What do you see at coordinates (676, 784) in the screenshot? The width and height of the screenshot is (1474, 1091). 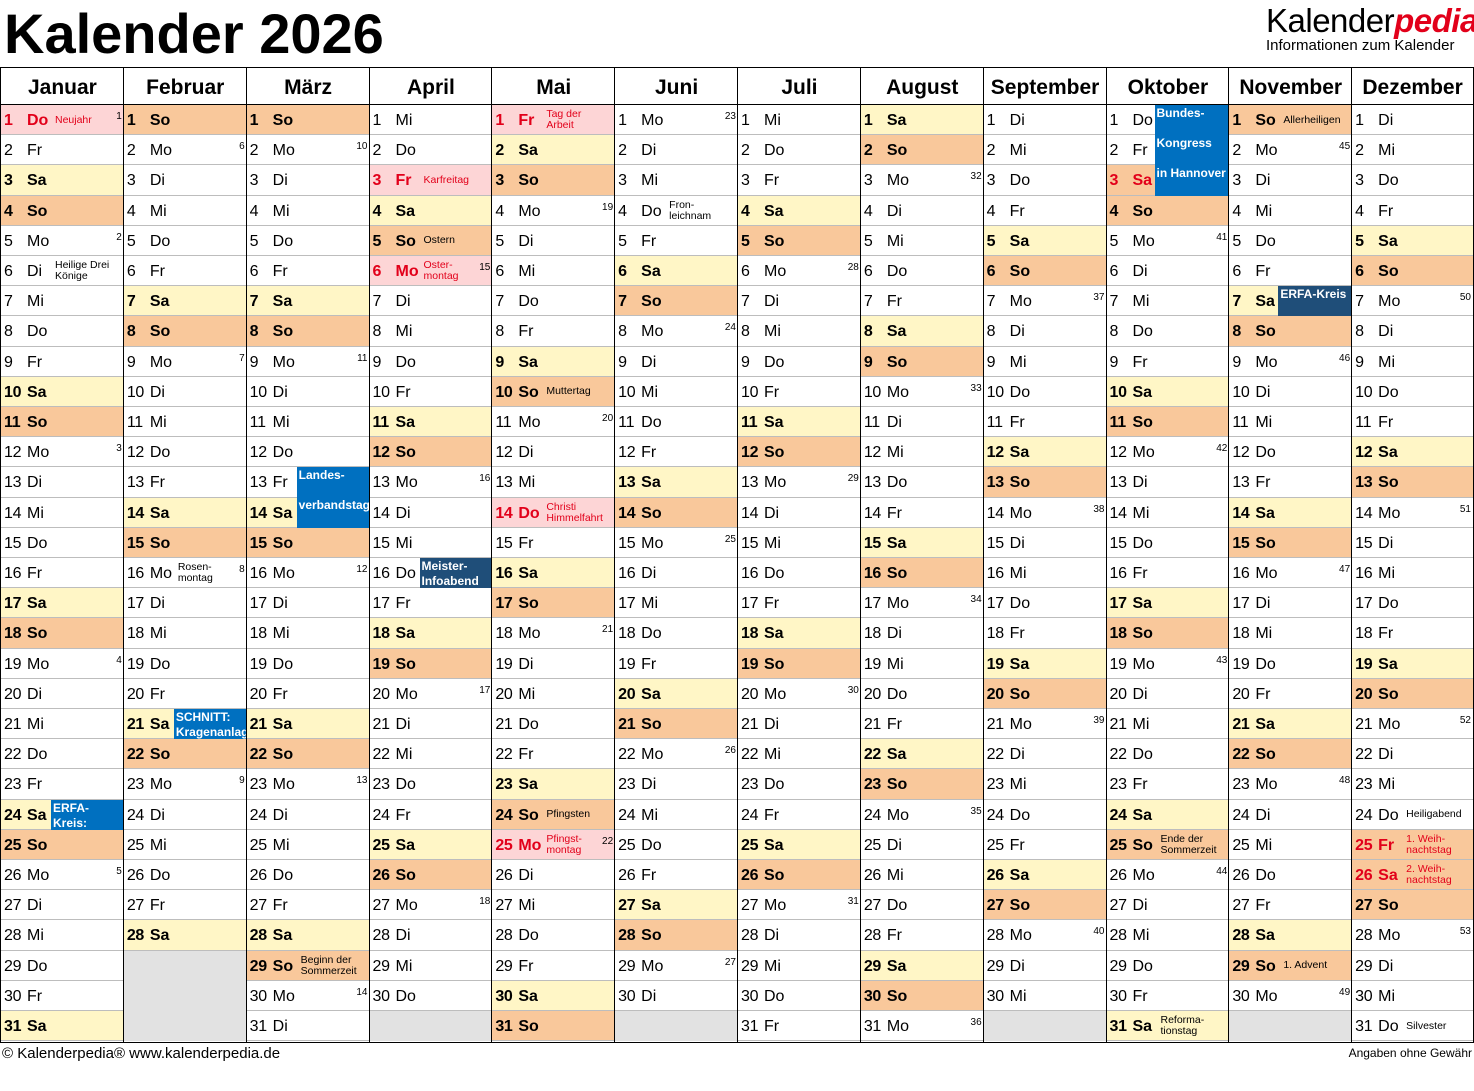 I see `day-cell: 23 Di` at bounding box center [676, 784].